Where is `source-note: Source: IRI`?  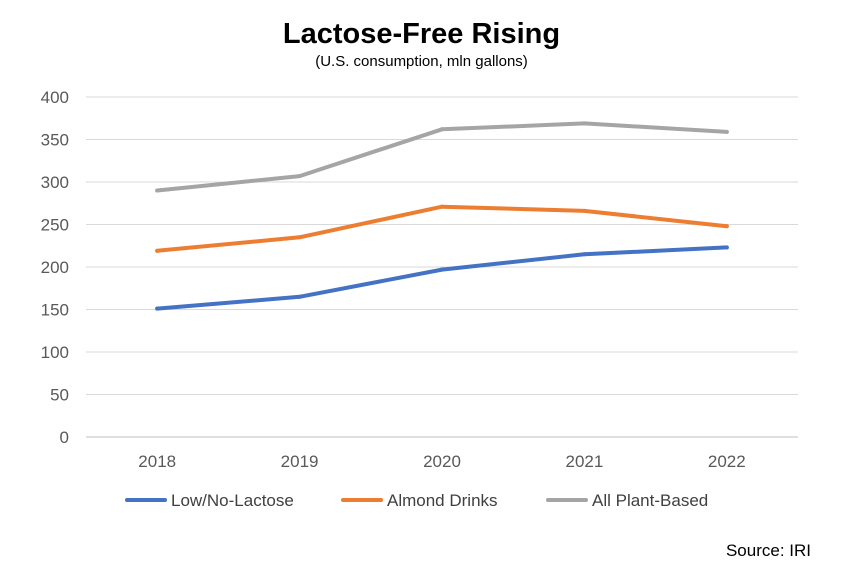
source-note: Source: IRI is located at coordinates (768, 550).